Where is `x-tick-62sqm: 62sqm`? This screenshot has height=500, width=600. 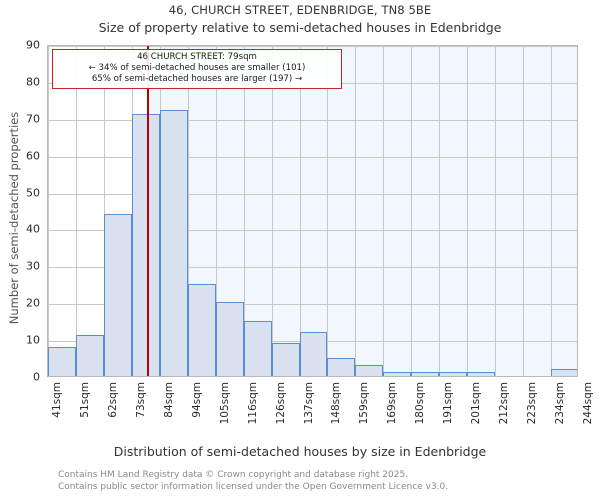
x-tick-62sqm: 62sqm is located at coordinates (112, 400).